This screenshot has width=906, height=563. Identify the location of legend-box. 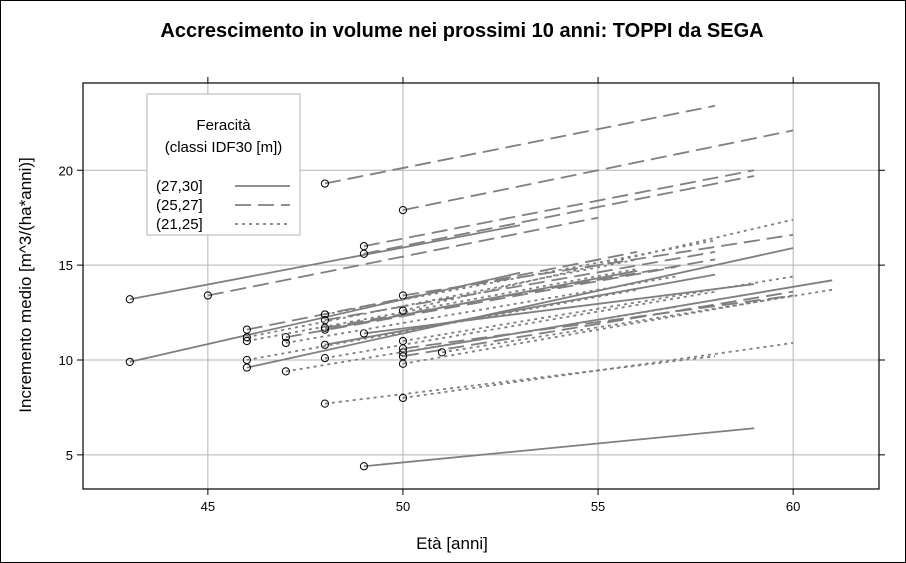
(223, 164).